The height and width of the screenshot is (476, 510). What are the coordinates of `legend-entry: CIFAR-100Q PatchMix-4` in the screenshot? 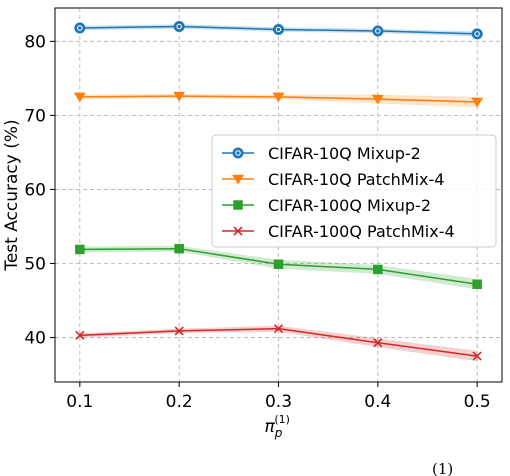 It's located at (338, 231).